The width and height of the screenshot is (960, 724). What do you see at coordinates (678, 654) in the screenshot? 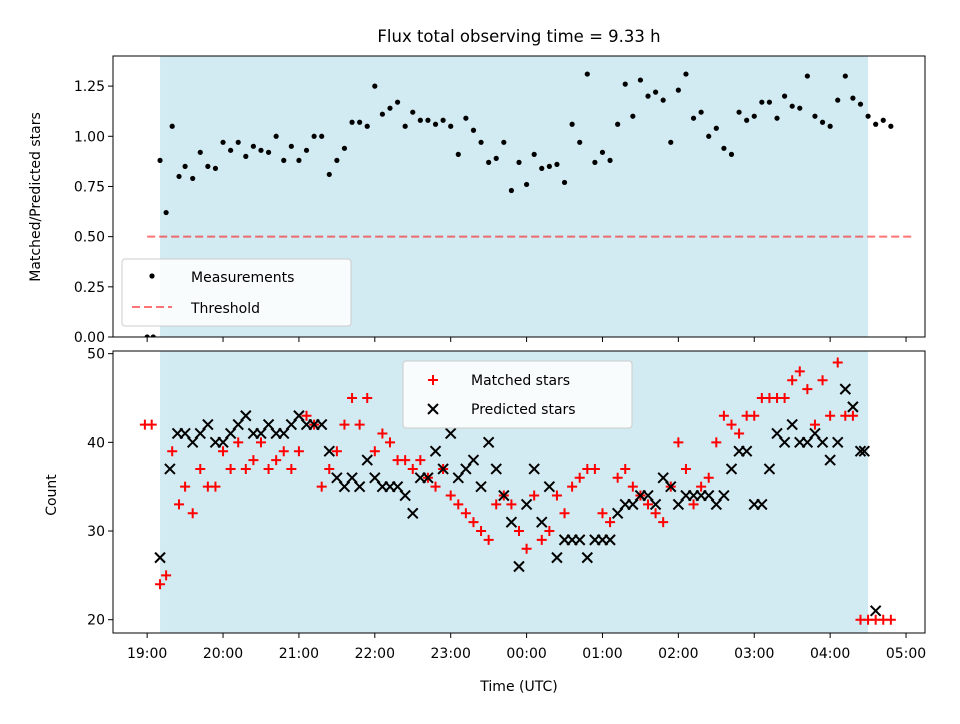
I see `x-tick-label: 02:00` at bounding box center [678, 654].